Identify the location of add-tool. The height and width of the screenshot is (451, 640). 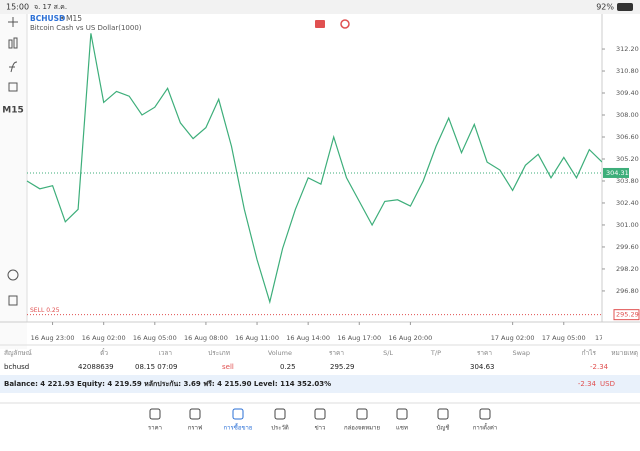
(13, 300).